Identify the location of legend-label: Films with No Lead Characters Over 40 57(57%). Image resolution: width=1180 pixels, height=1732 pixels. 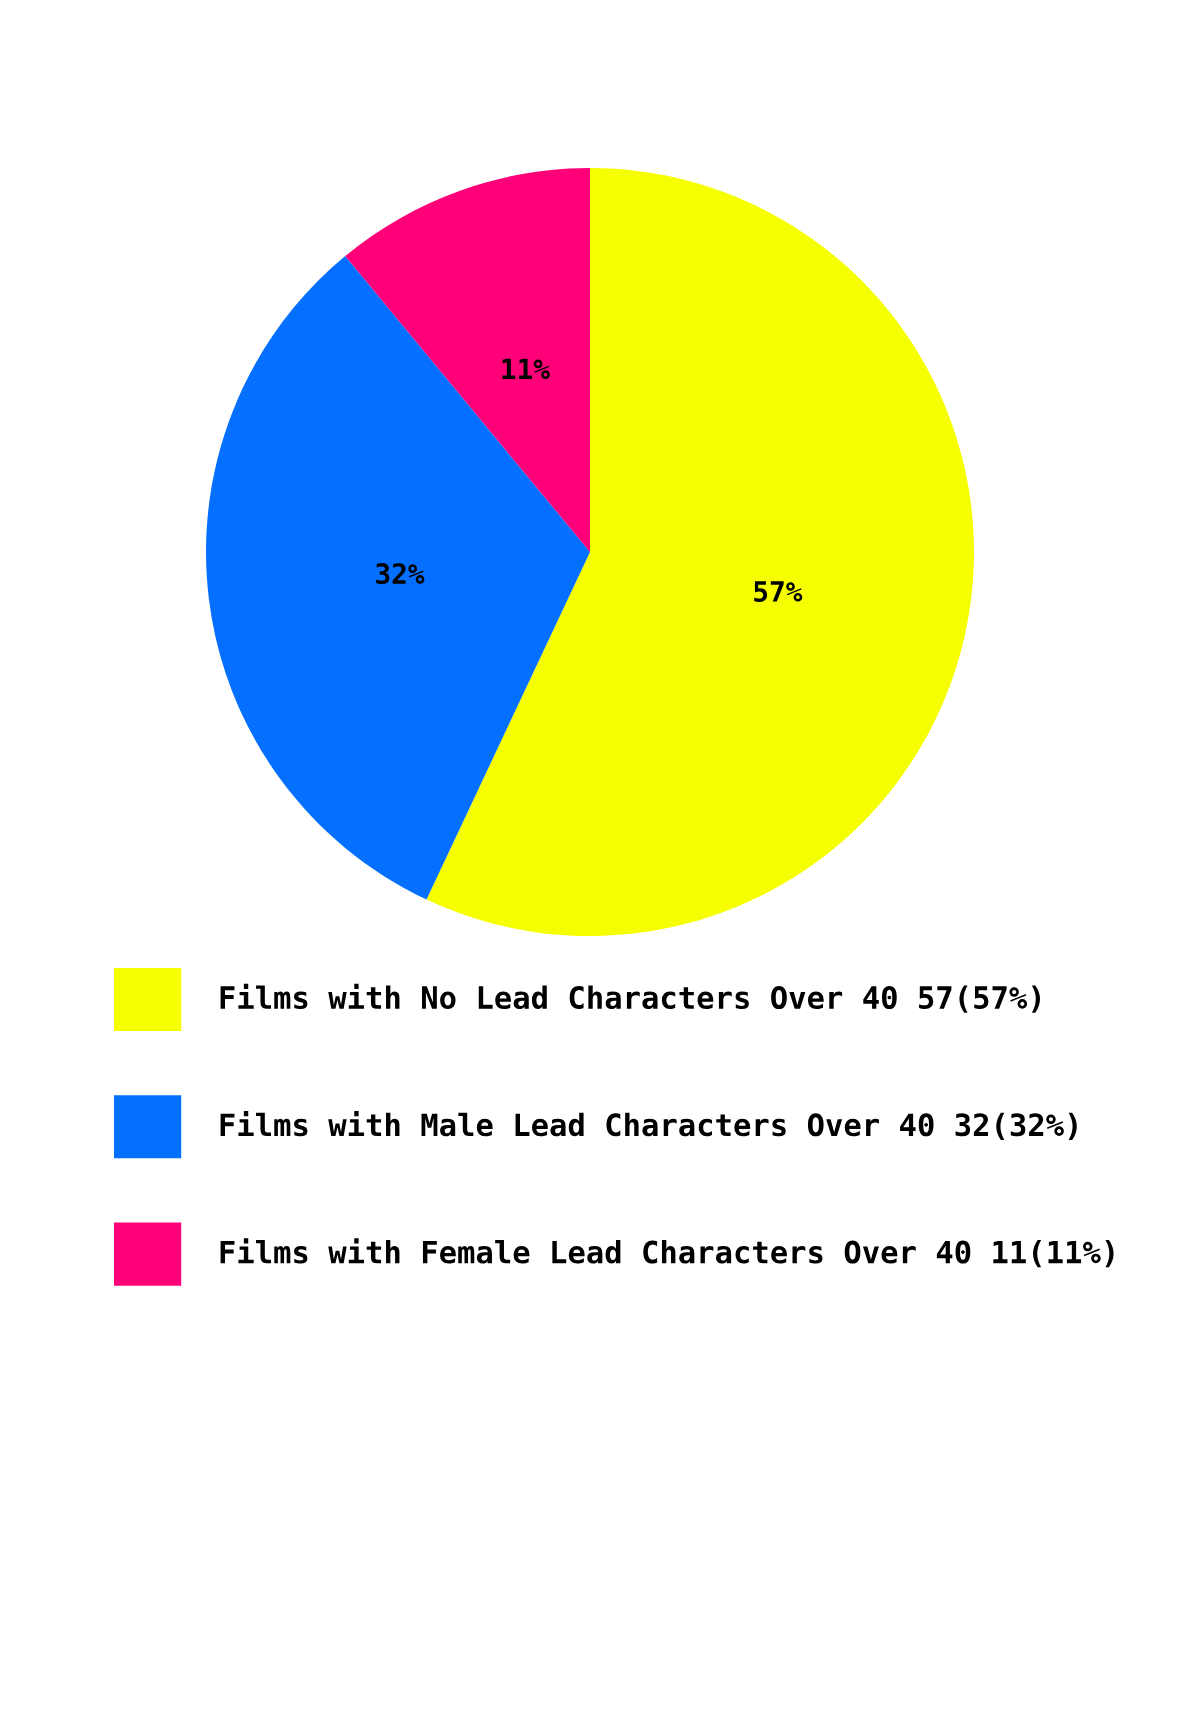
(630, 998).